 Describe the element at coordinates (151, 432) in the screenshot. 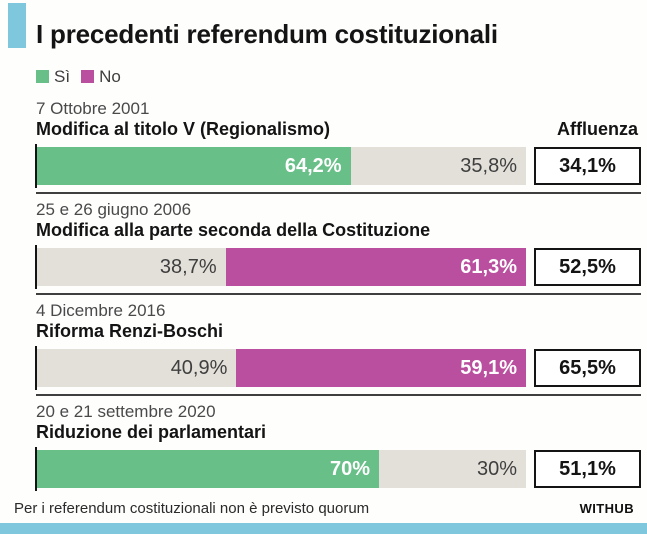

I see `referendum-name: Riduzione dei parlamentari` at that location.